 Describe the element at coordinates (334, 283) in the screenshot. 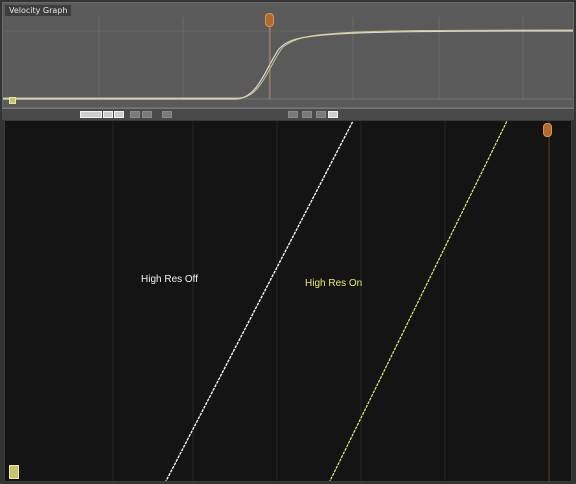

I see `curve-label-high-res-on: High Res On` at that location.